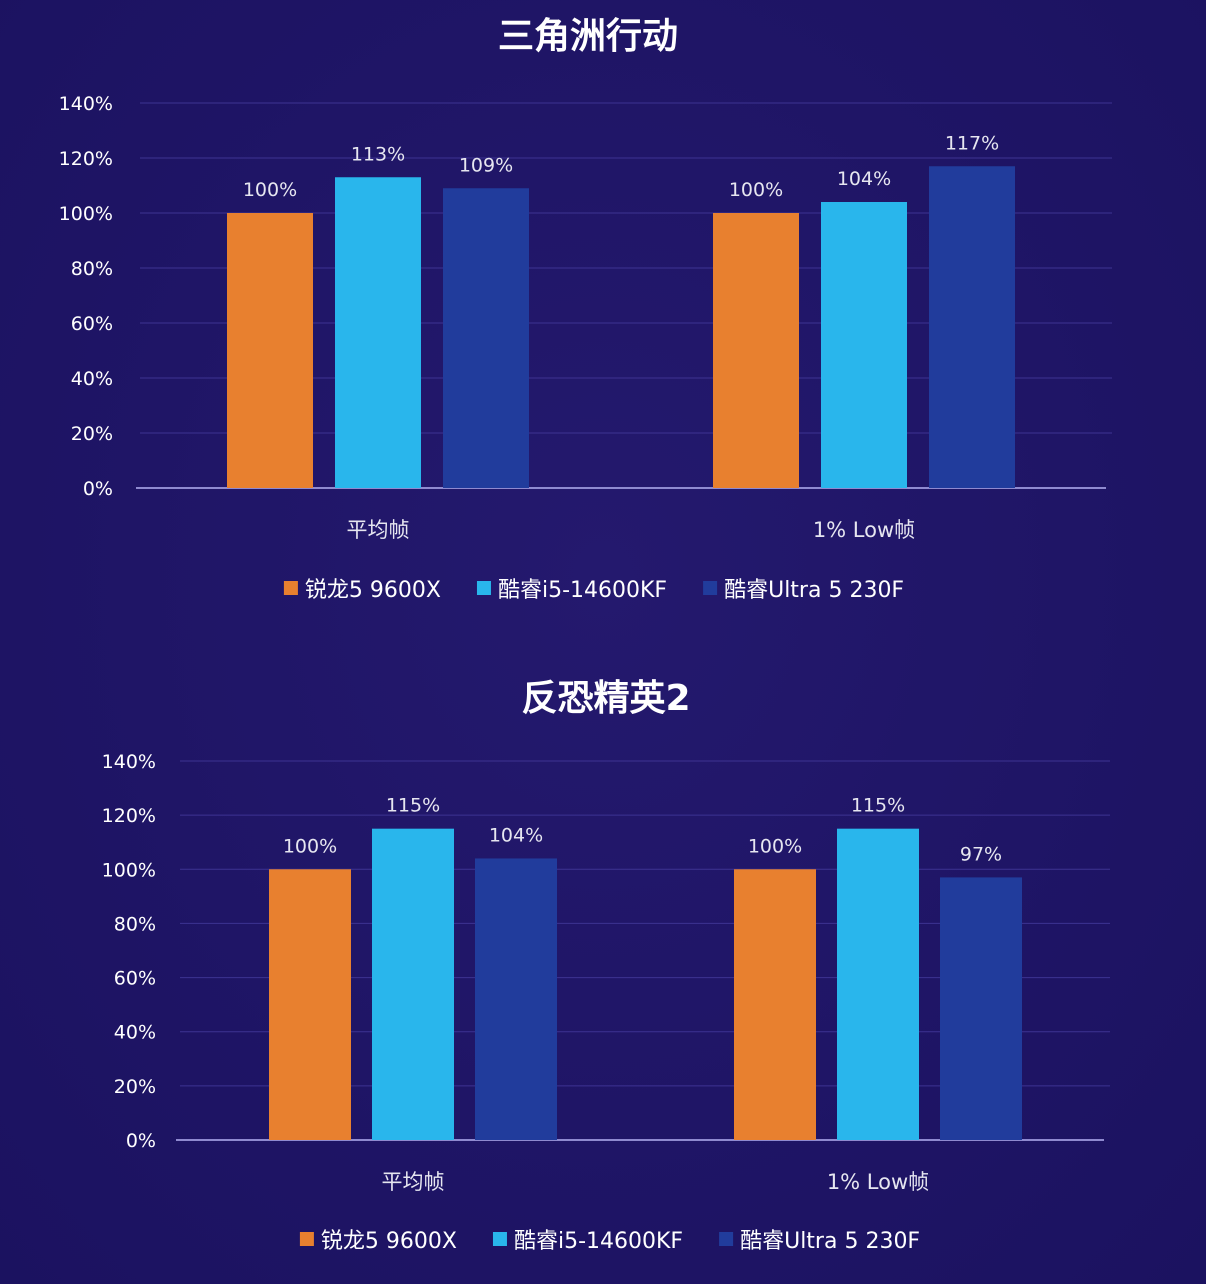  Describe the element at coordinates (605, 698) in the screenshot. I see `chart-title: 反恐精英2` at that location.